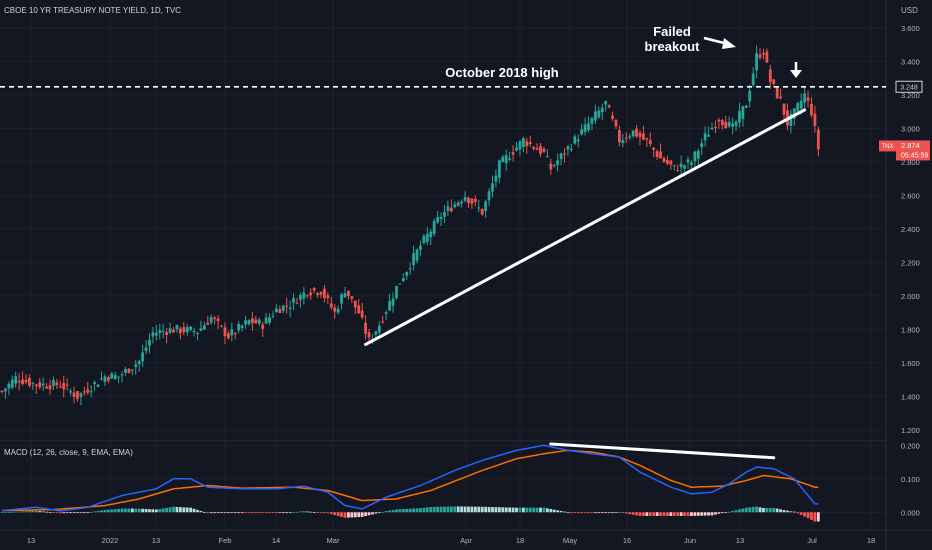 This screenshot has width=932, height=550. What do you see at coordinates (909, 86) in the screenshot?
I see `level-price-tag: 3.248` at bounding box center [909, 86].